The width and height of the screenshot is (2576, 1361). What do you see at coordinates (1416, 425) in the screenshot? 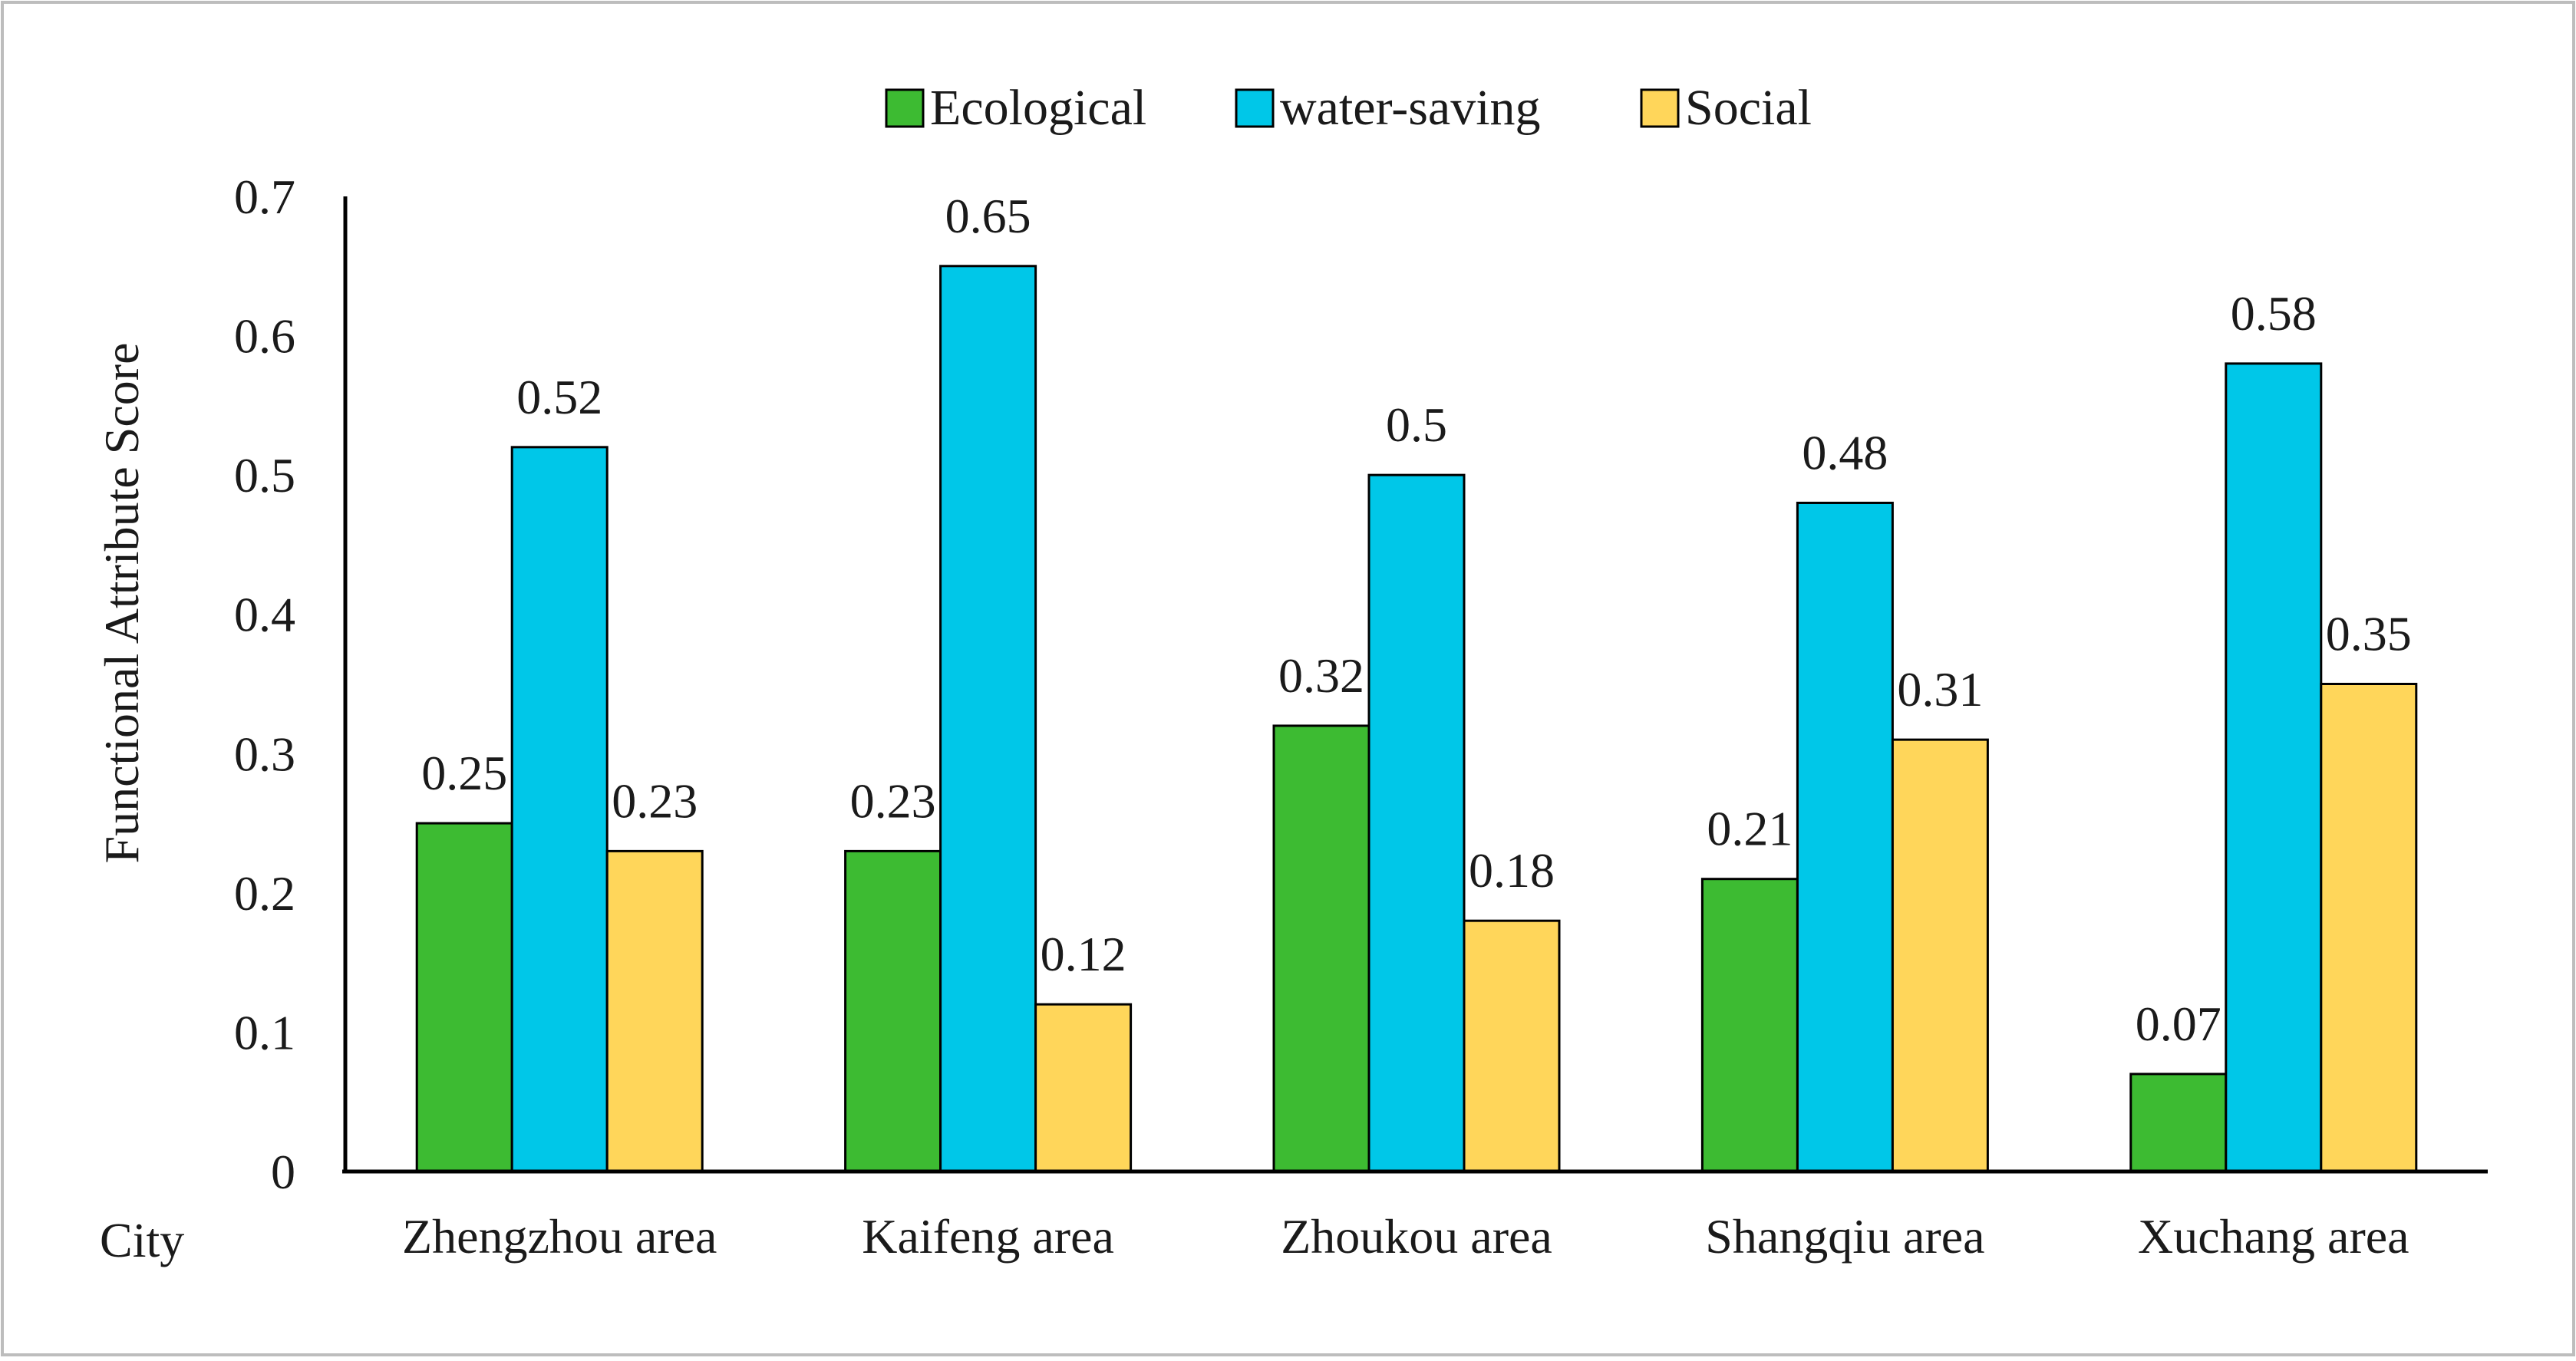
I see `value-label-water-saving-zhoukou-area: 0.5` at bounding box center [1416, 425].